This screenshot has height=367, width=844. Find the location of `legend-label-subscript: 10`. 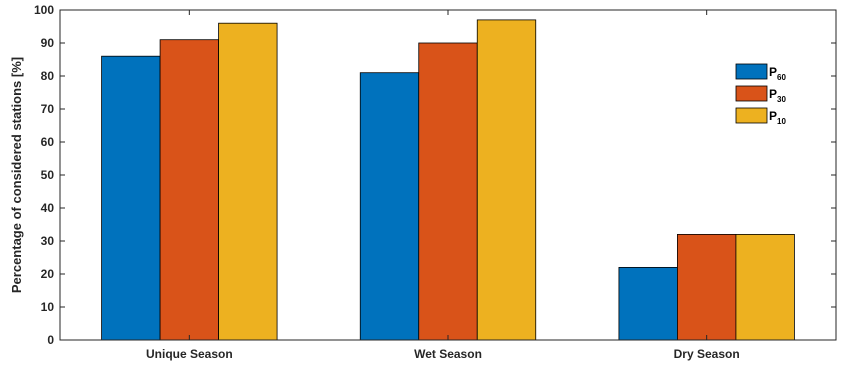

legend-label-subscript: 10 is located at coordinates (781, 121).